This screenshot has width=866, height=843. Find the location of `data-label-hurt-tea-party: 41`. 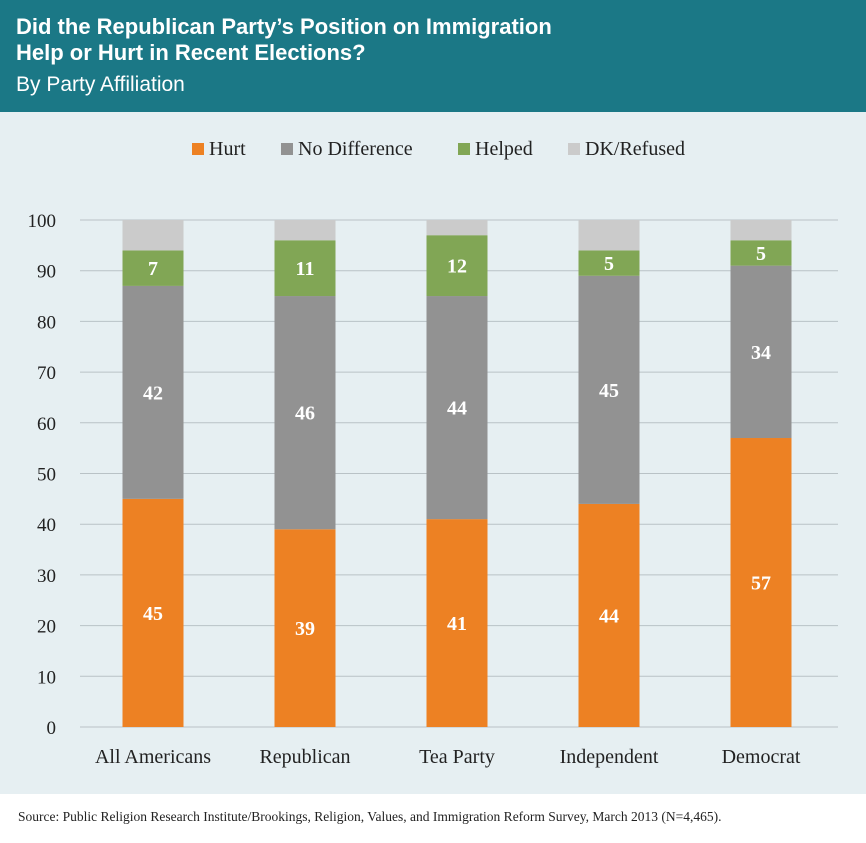

data-label-hurt-tea-party: 41 is located at coordinates (457, 624).